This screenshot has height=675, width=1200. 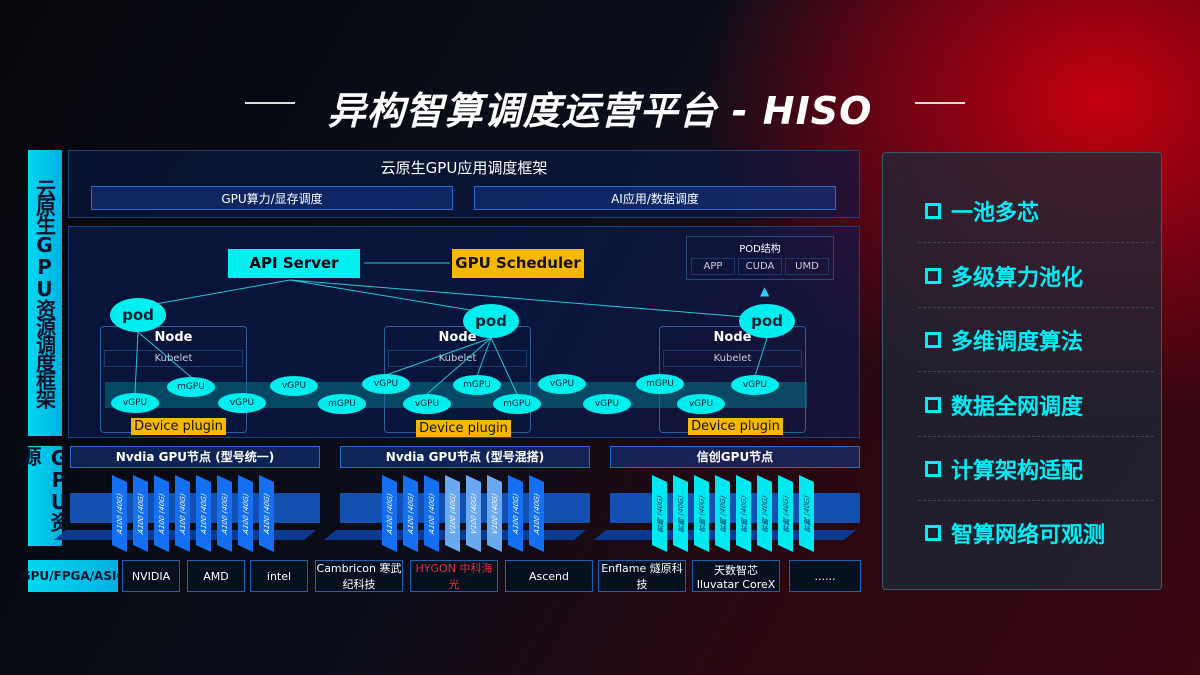 I want to click on feature-item: 智算网络可观测, so click(x=1015, y=533).